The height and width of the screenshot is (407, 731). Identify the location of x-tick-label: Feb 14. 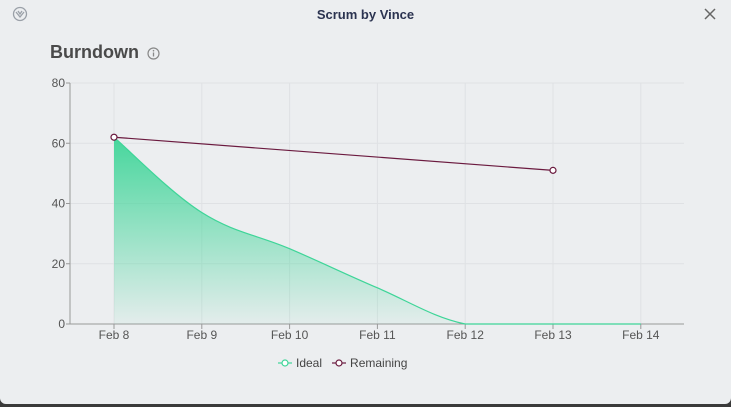
(641, 335).